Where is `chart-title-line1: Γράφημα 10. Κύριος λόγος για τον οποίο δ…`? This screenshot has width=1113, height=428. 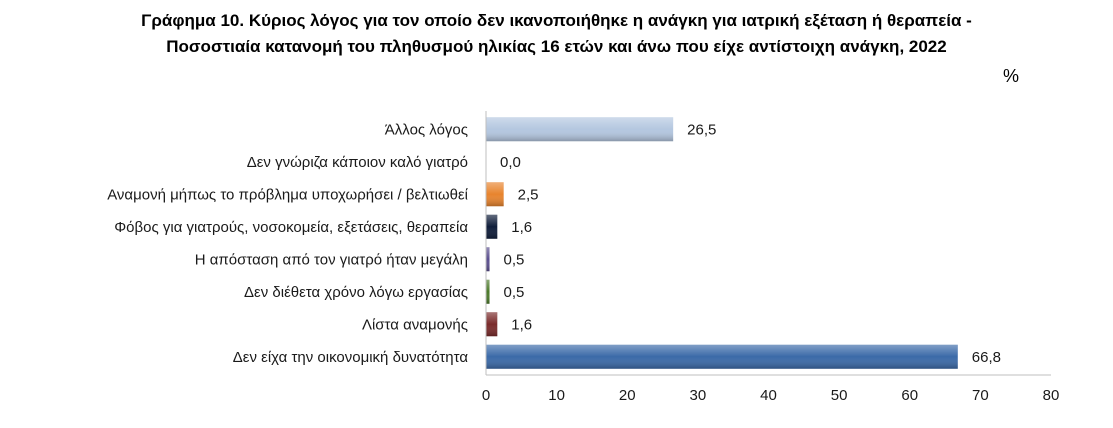
chart-title-line1: Γράφημα 10. Κύριος λόγος για τον οποίο δ… is located at coordinates (556, 20).